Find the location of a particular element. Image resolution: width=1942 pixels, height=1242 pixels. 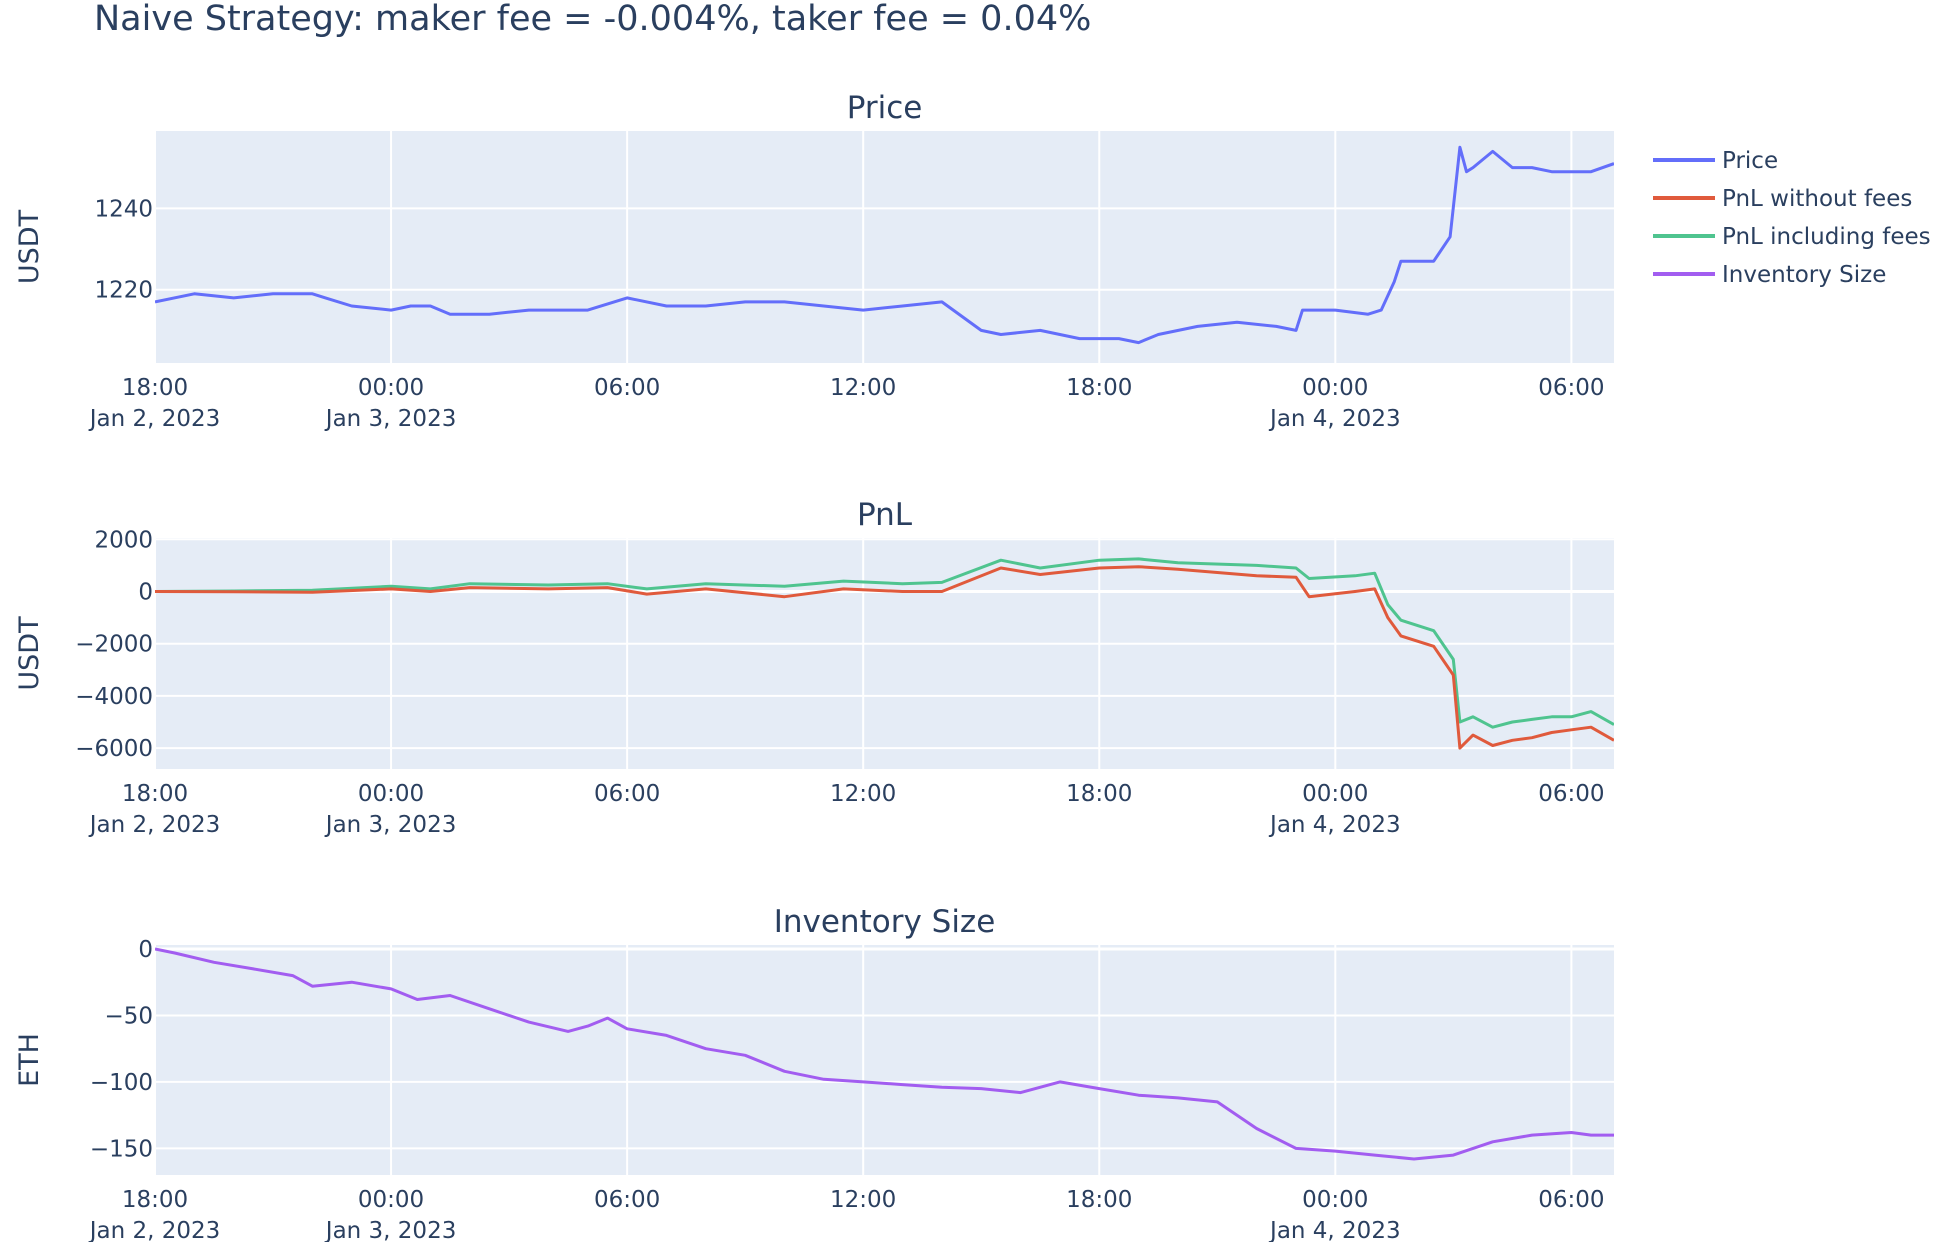

series-line-pnl-without-fees is located at coordinates (884, 657).